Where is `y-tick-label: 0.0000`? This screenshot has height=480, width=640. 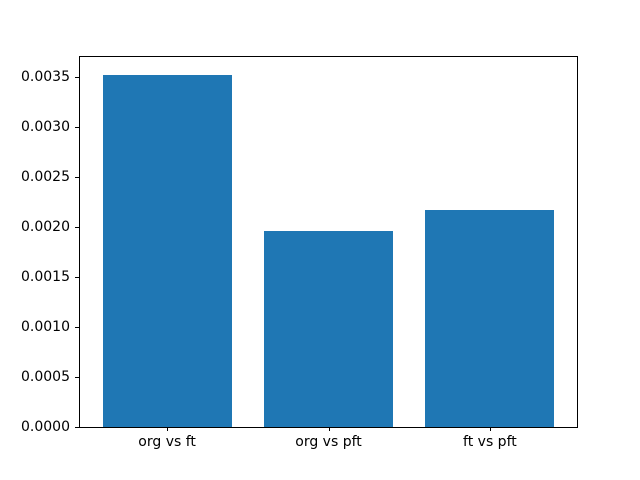
y-tick-label: 0.0000 is located at coordinates (45, 427).